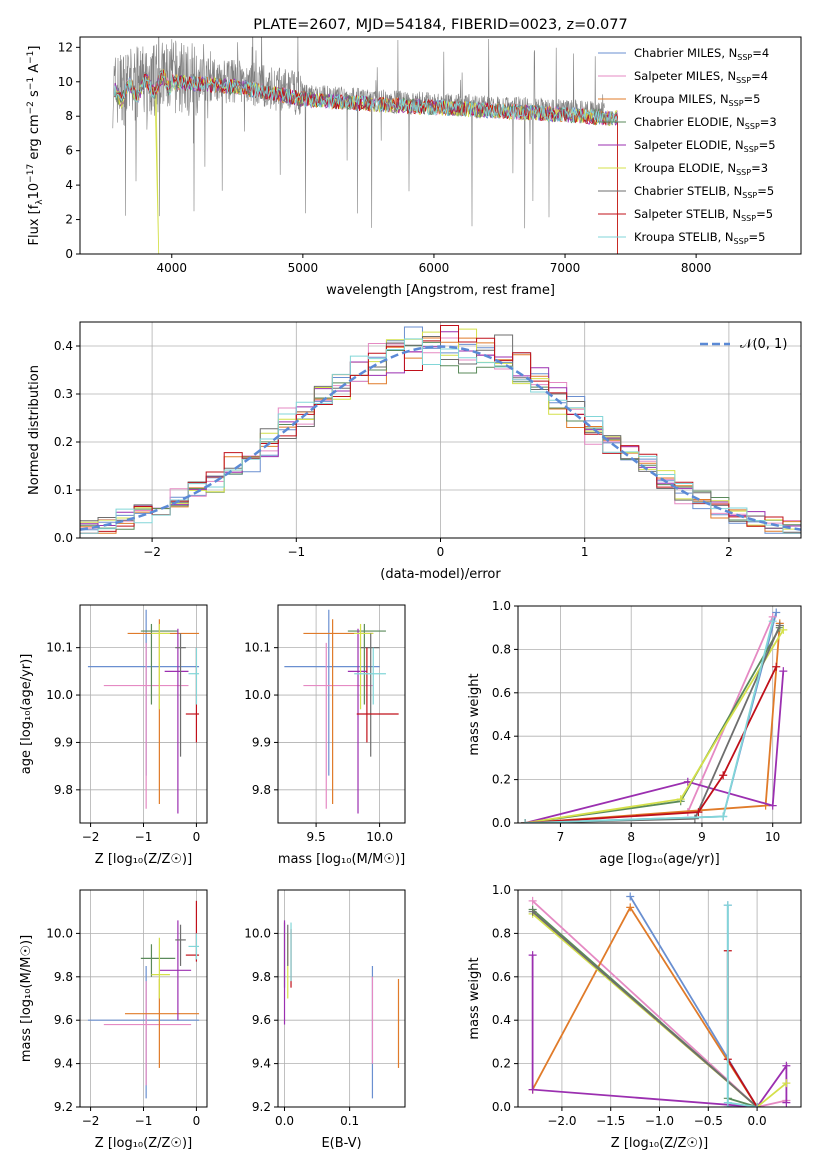  I want to click on x-tick-label: −1.5, so click(610, 1121).